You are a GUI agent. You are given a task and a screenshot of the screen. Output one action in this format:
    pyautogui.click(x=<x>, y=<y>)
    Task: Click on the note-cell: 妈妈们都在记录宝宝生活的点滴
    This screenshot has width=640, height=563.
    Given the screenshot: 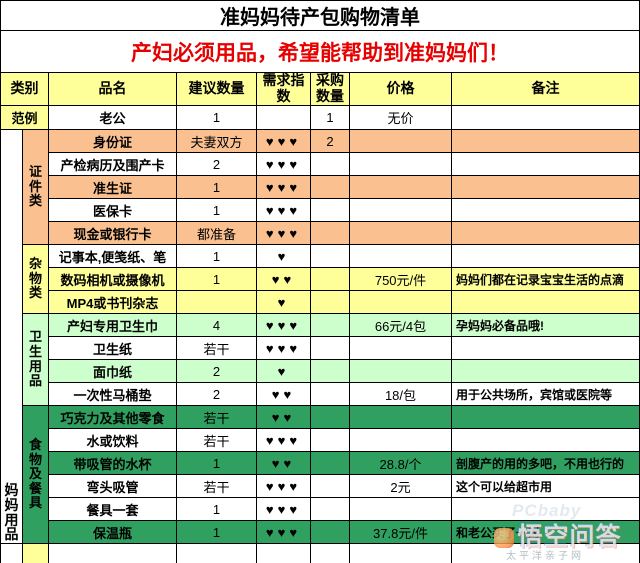 What is the action you would take?
    pyautogui.click(x=545, y=279)
    